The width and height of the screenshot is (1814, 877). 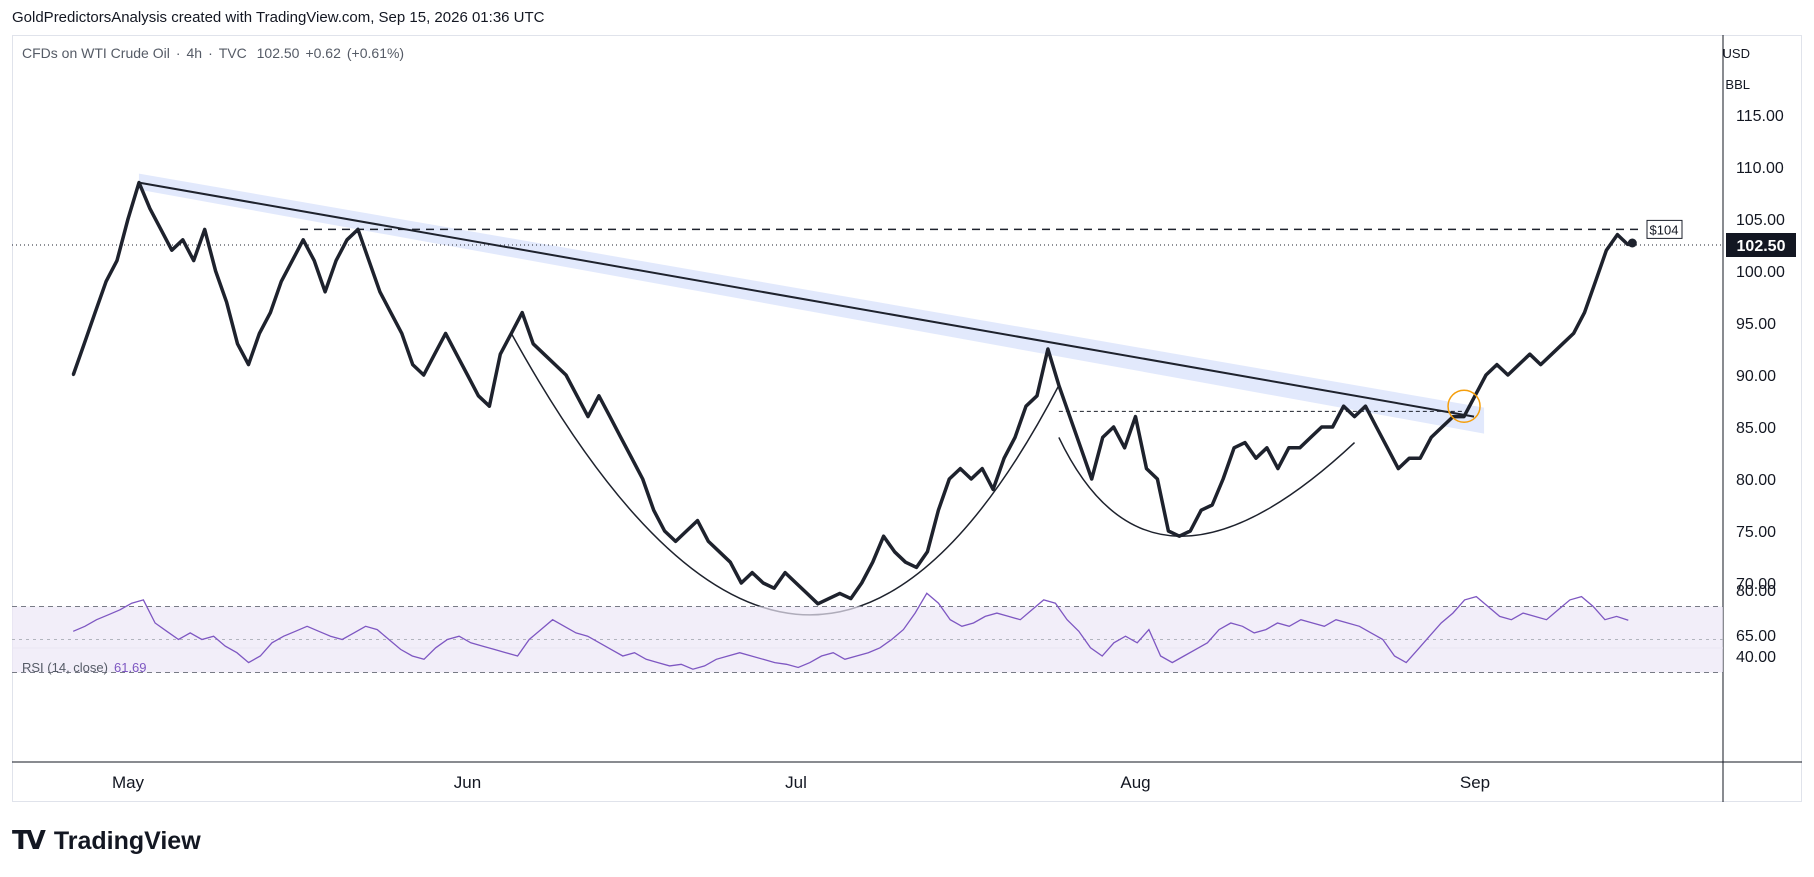 What do you see at coordinates (1756, 480) in the screenshot?
I see `price-tick-label: 80.00` at bounding box center [1756, 480].